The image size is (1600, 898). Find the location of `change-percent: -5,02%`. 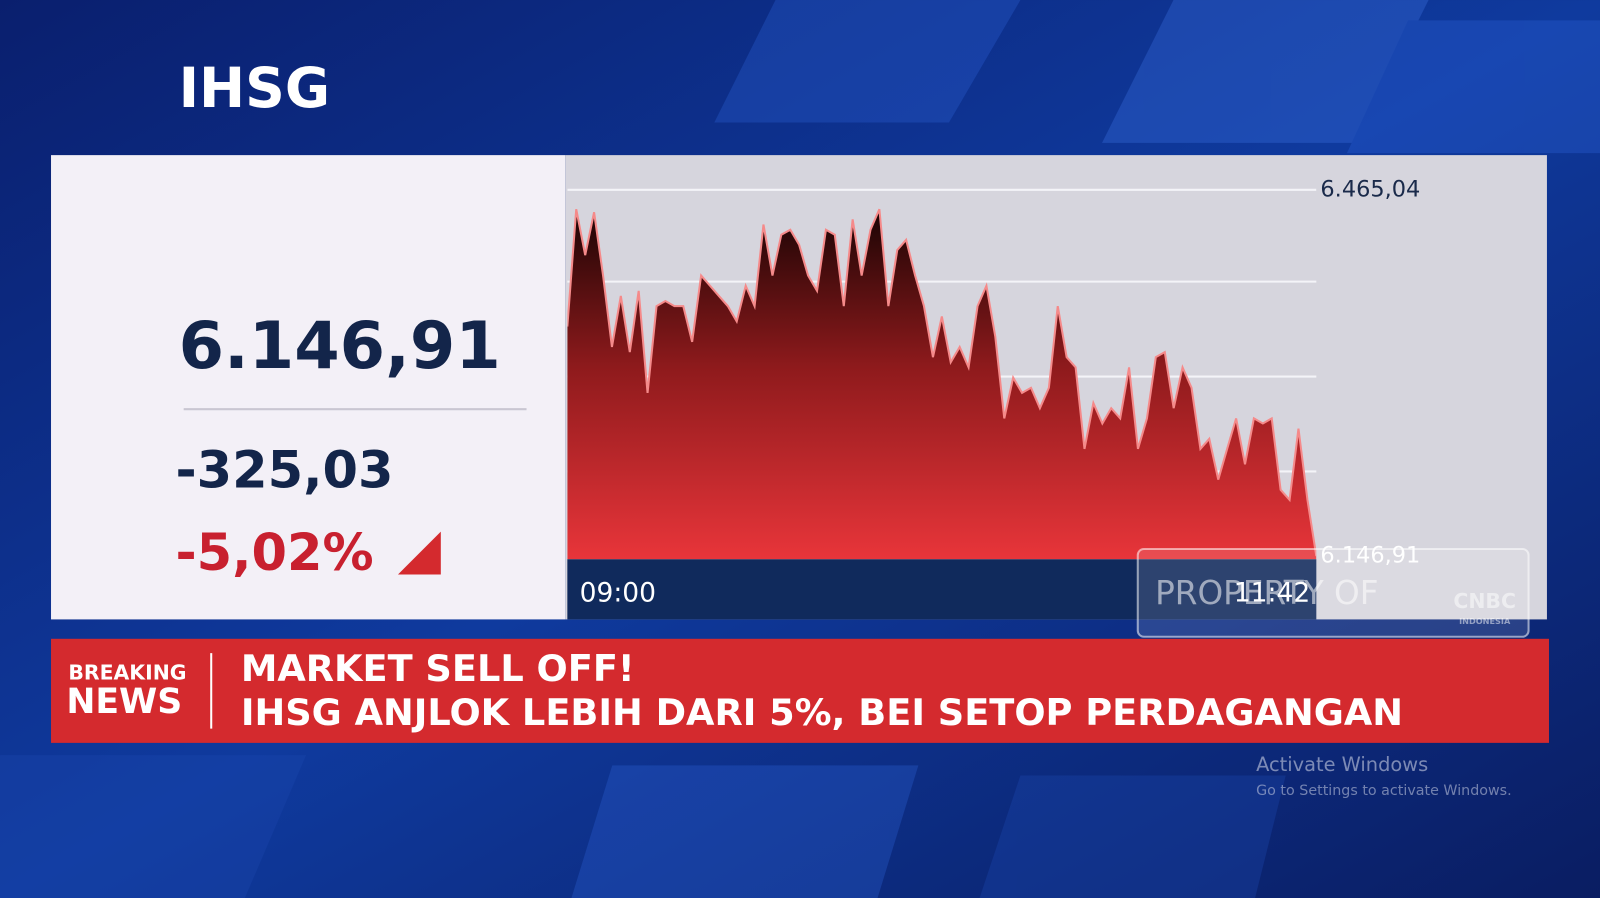

change-percent: -5,02% is located at coordinates (275, 553).